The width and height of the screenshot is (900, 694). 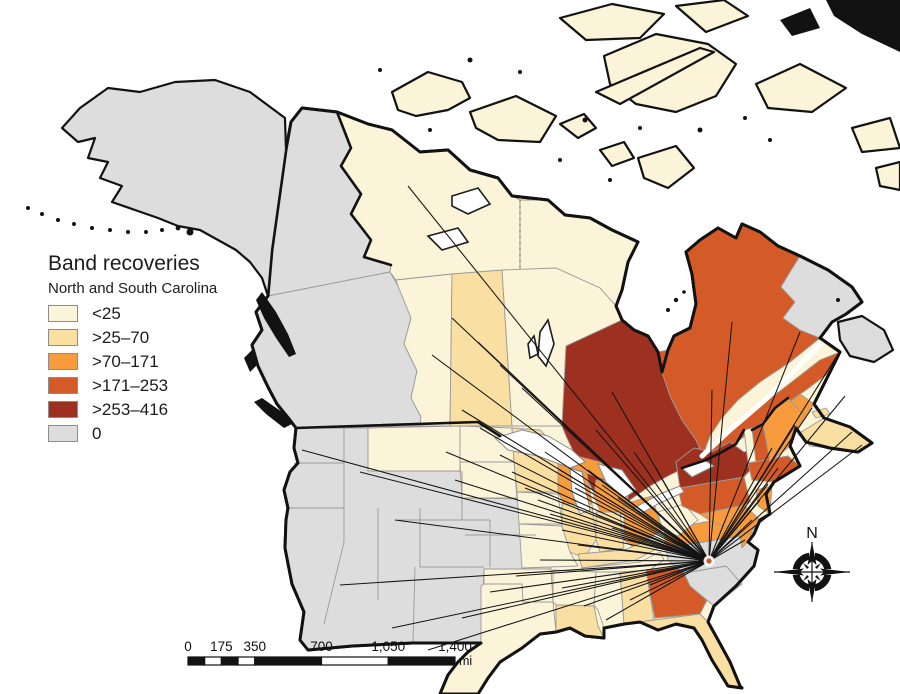 I want to click on great-slave-lake, so click(x=448, y=239).